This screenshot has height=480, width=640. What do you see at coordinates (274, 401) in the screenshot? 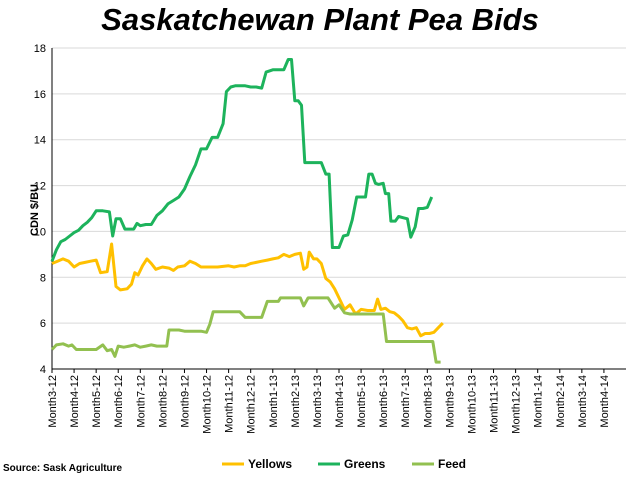
I see `x-tick-label: Month1-13` at bounding box center [274, 401].